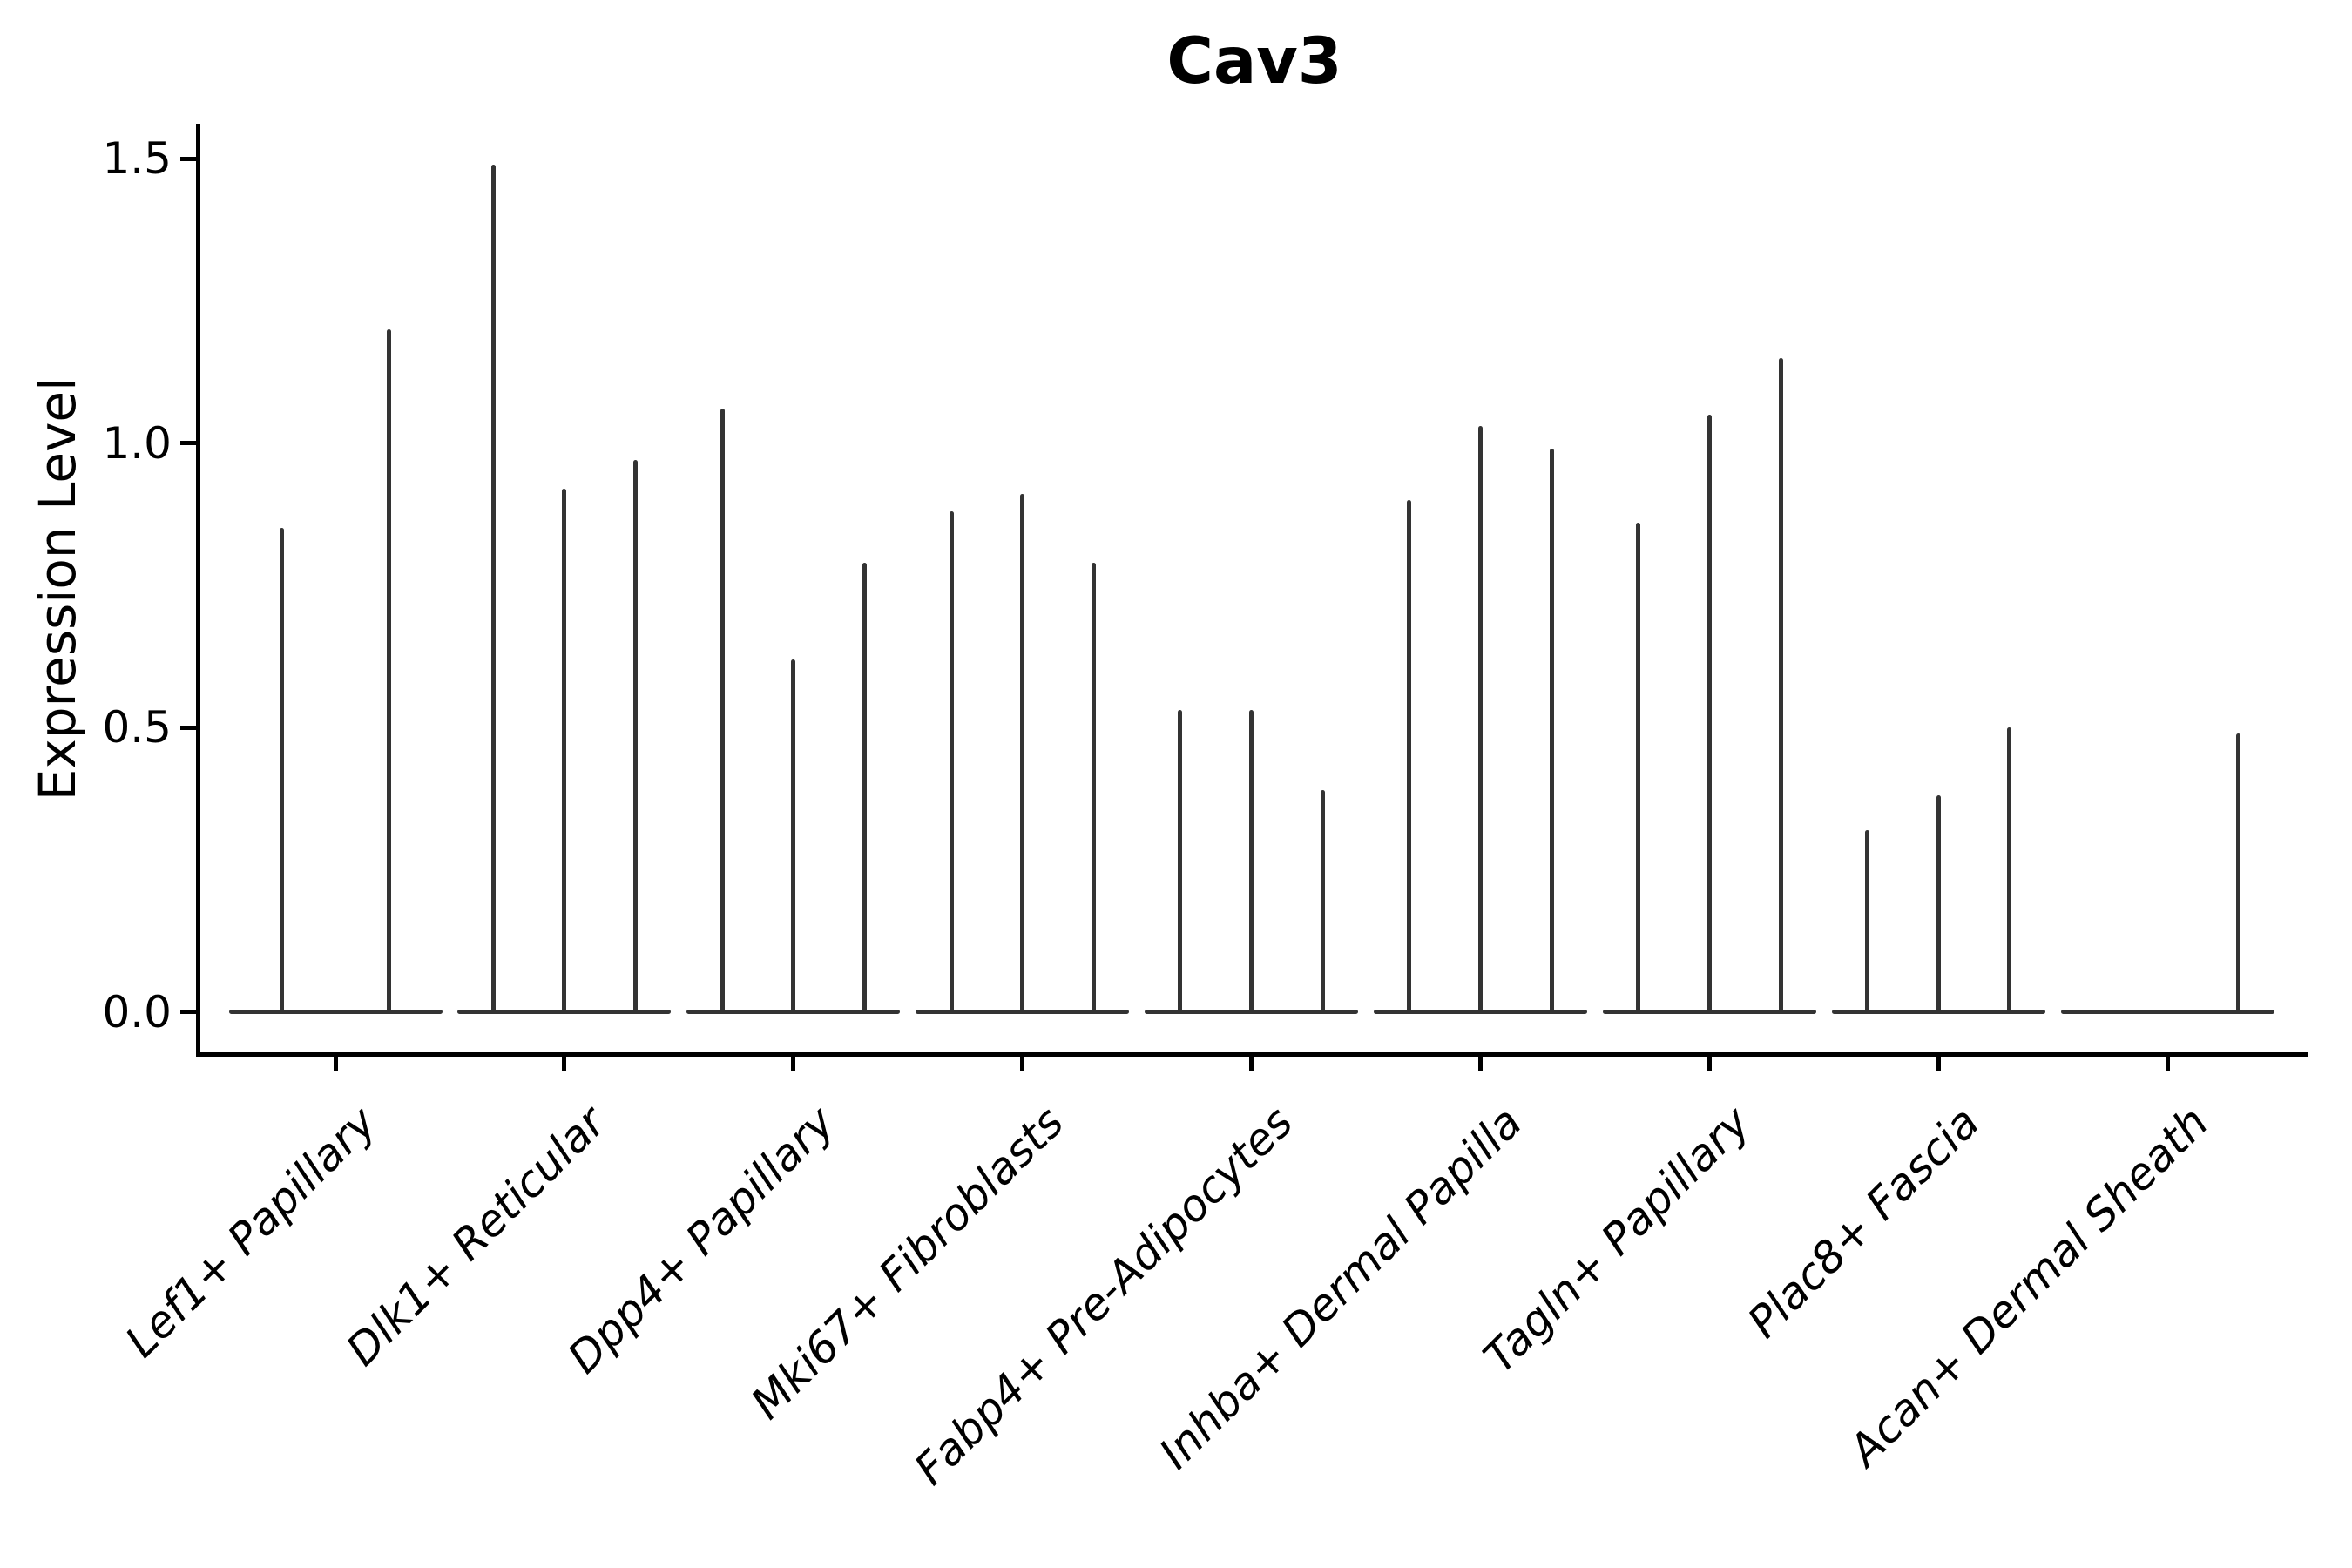  What do you see at coordinates (476, 1236) in the screenshot?
I see `x-tick-label: Dlk1+ Reticular` at bounding box center [476, 1236].